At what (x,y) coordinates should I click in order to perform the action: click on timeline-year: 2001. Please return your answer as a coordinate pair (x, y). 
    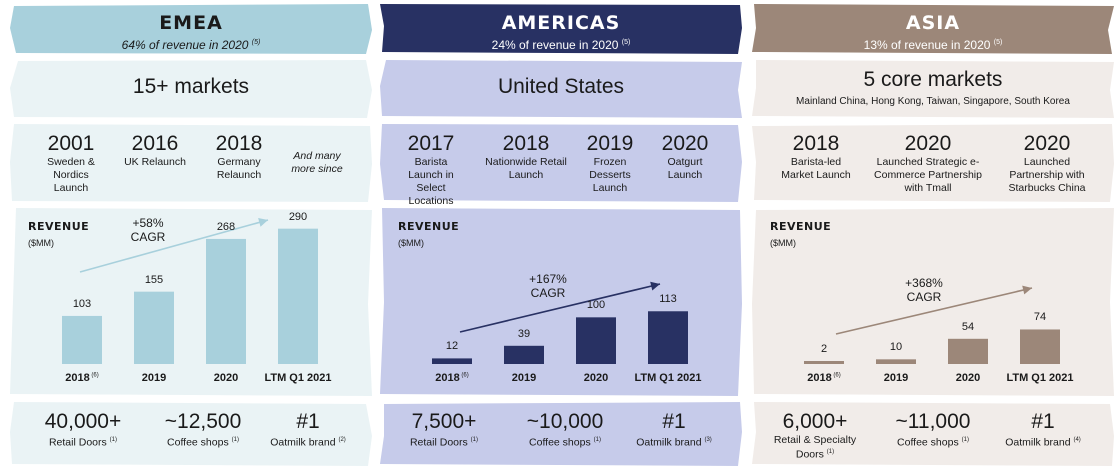
    Looking at the image, I should click on (71, 143).